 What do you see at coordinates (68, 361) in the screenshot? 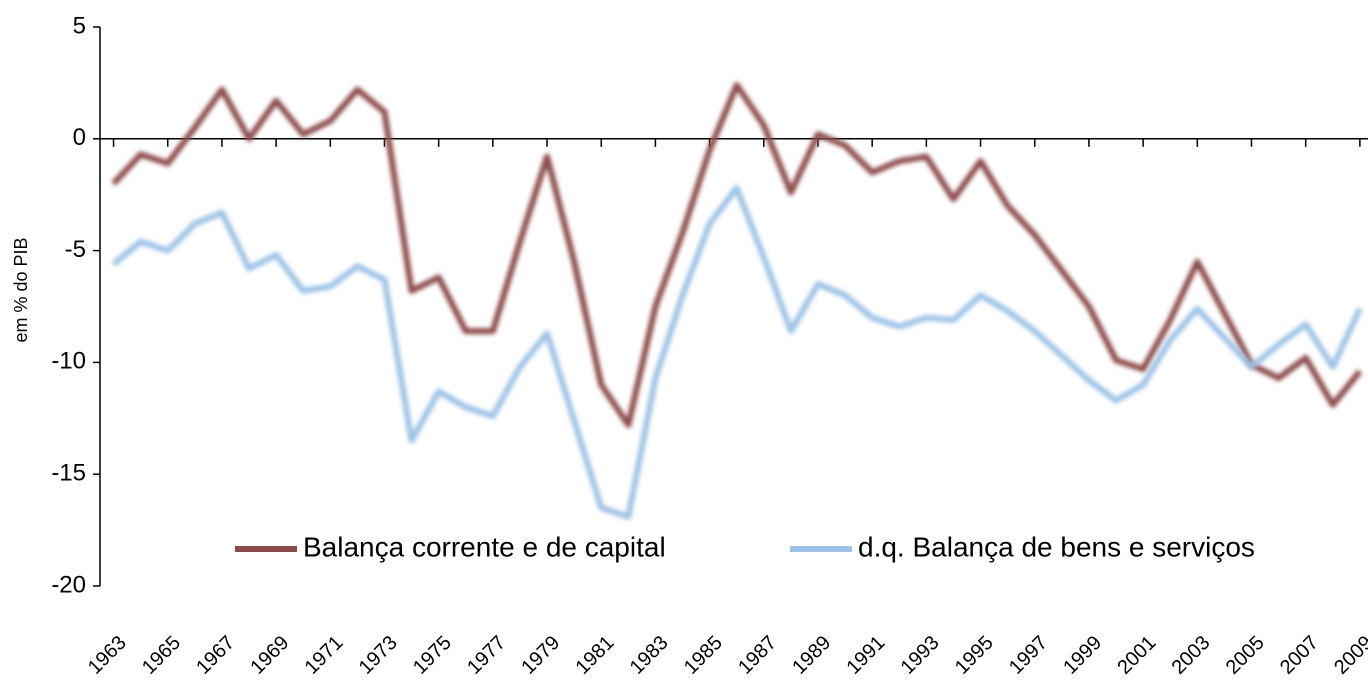
I see `y-tick-label: -10` at bounding box center [68, 361].